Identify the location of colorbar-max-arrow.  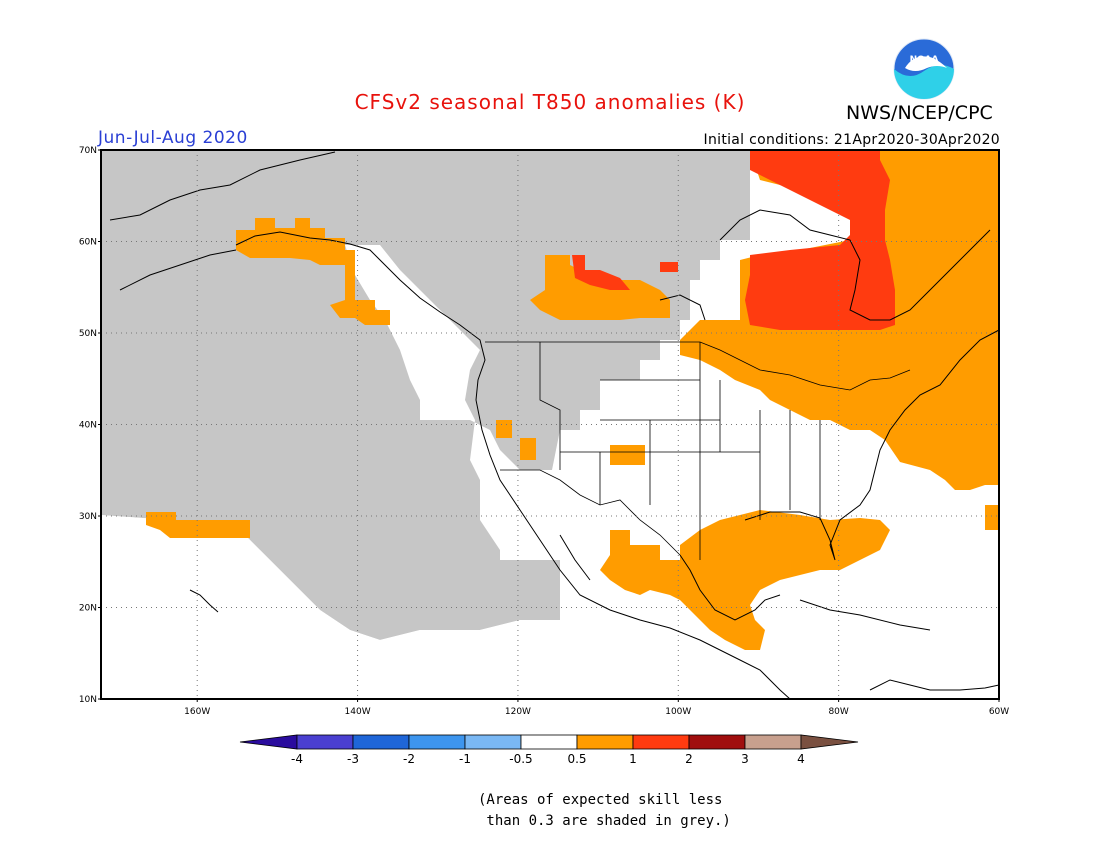
(829, 742).